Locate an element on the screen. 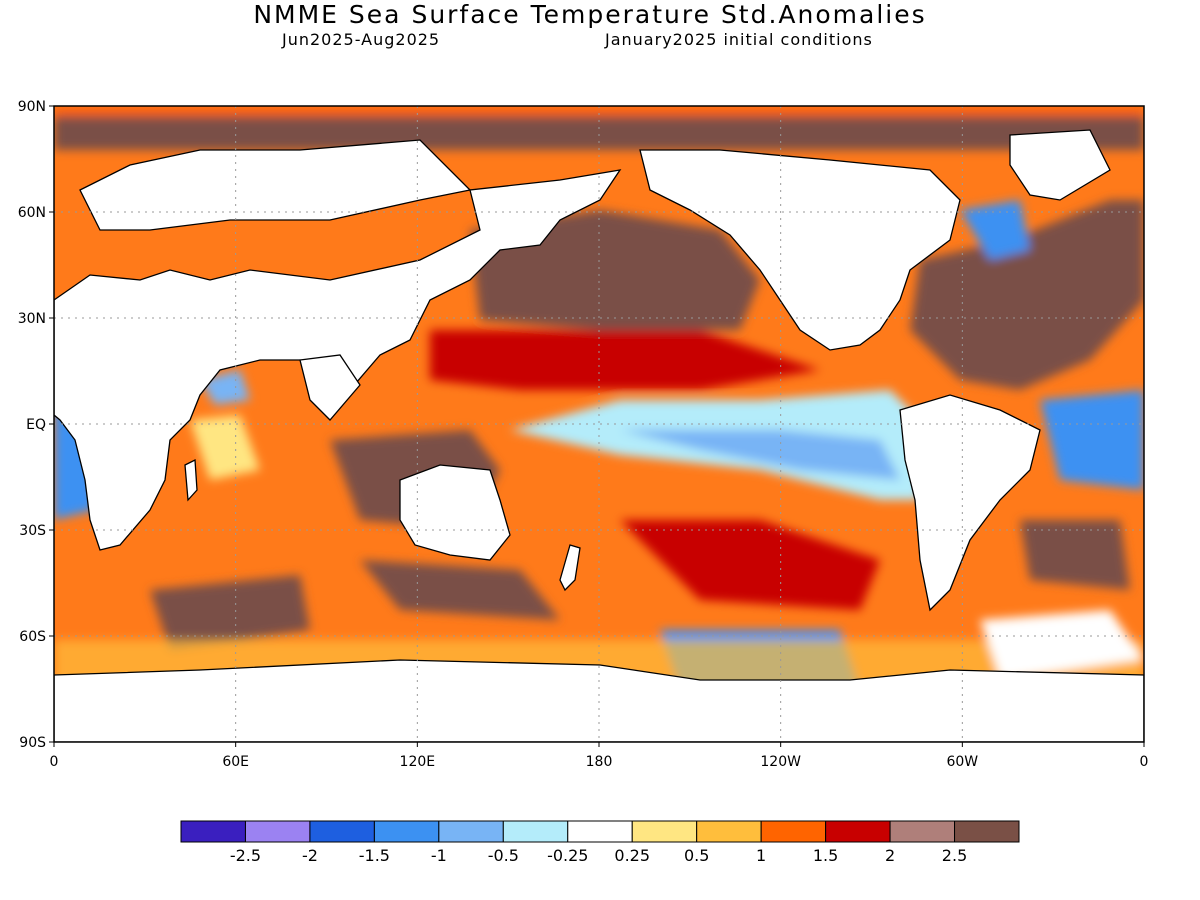 The height and width of the screenshot is (900, 1200). north-america is located at coordinates (800, 250).